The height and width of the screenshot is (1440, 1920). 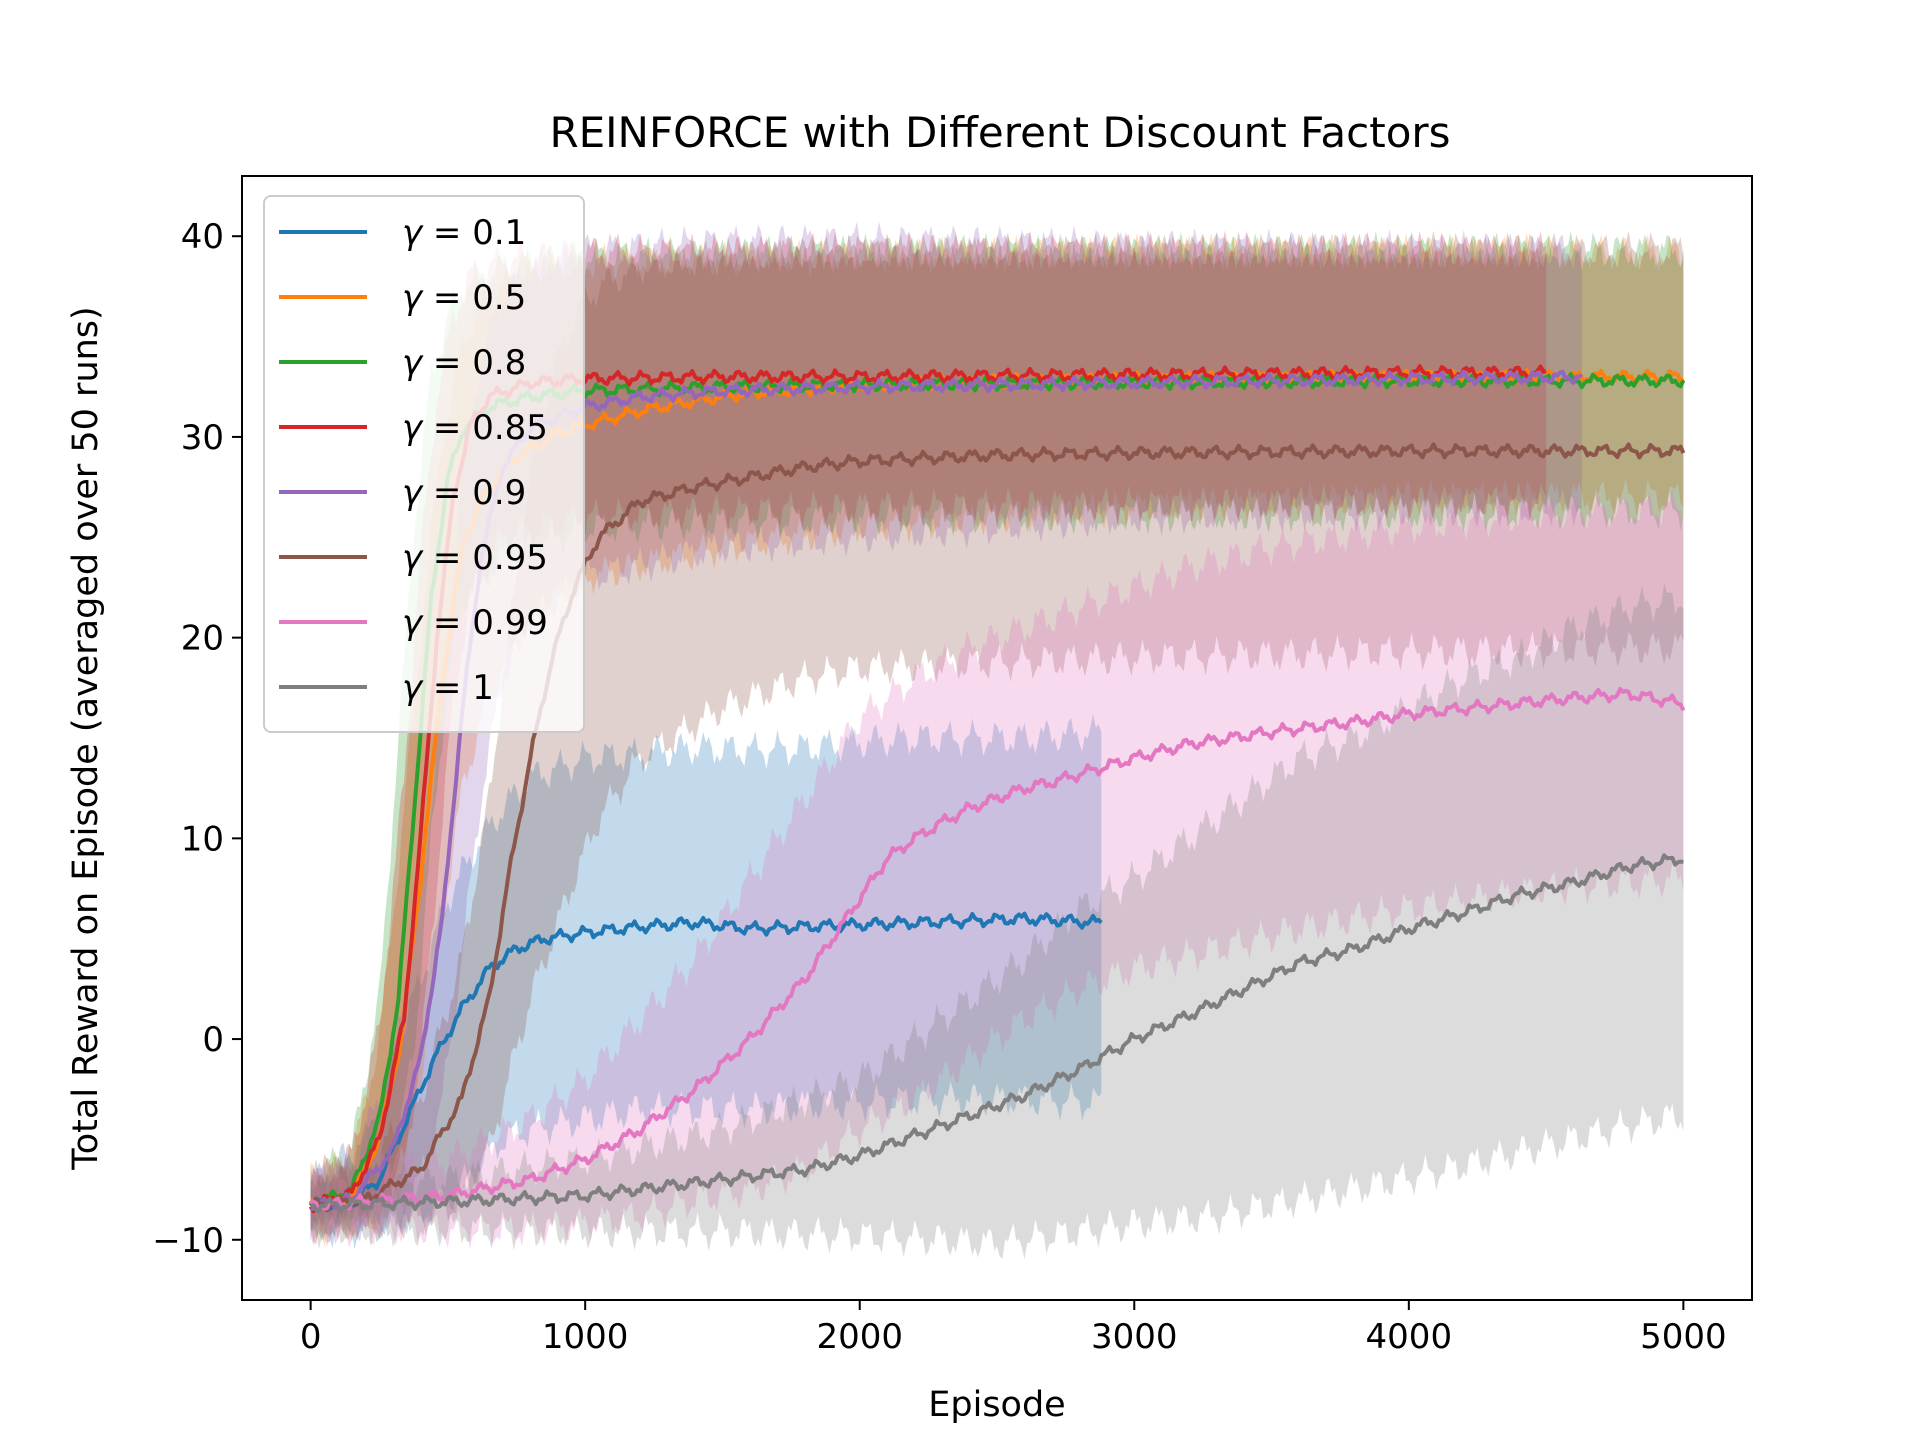 I want to click on legend-label-2: γ = 0.8, so click(x=464, y=363).